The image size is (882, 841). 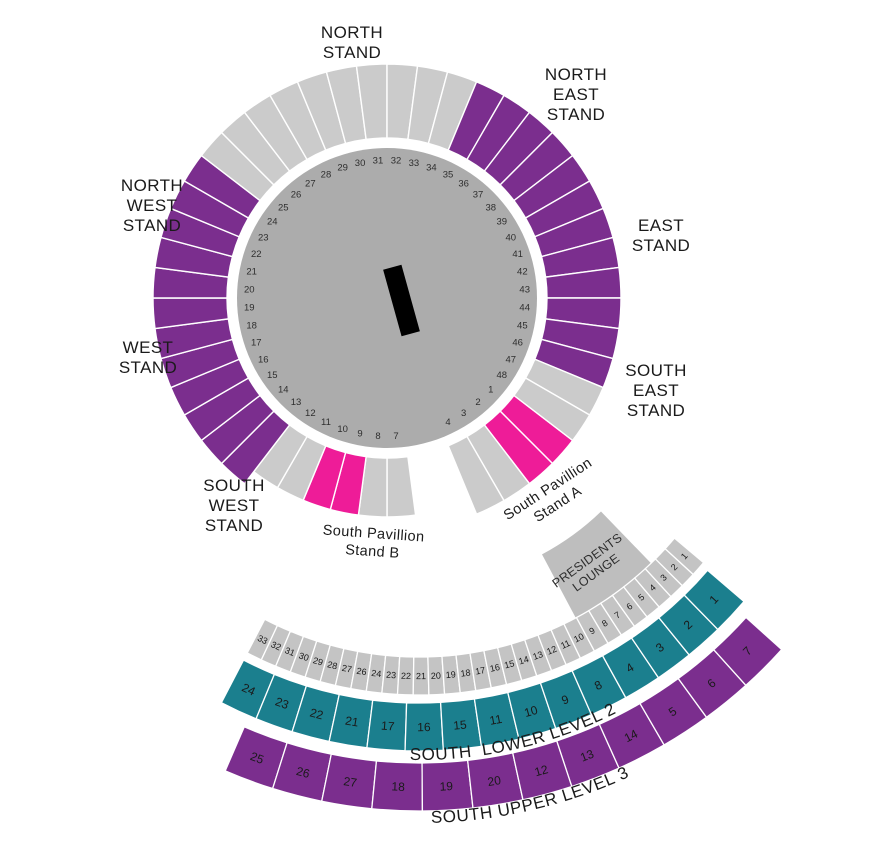 I want to click on stand-label-north: NORTH STAND, so click(x=352, y=42).